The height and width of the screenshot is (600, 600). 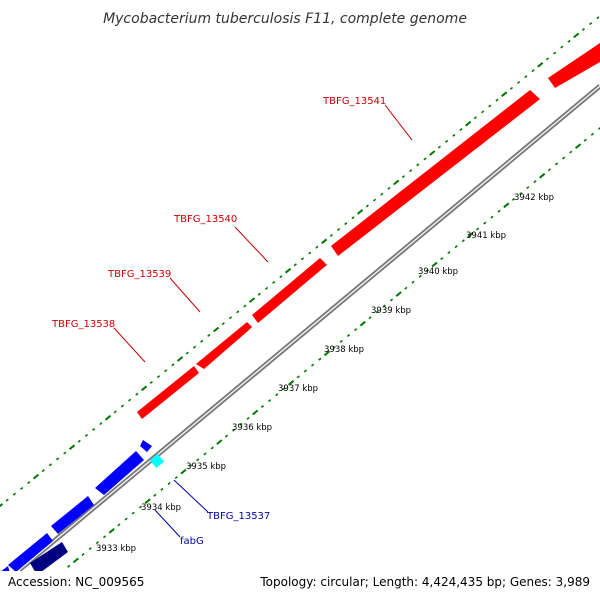 What do you see at coordinates (252, 428) in the screenshot?
I see `kbp-label: 3936 kbp` at bounding box center [252, 428].